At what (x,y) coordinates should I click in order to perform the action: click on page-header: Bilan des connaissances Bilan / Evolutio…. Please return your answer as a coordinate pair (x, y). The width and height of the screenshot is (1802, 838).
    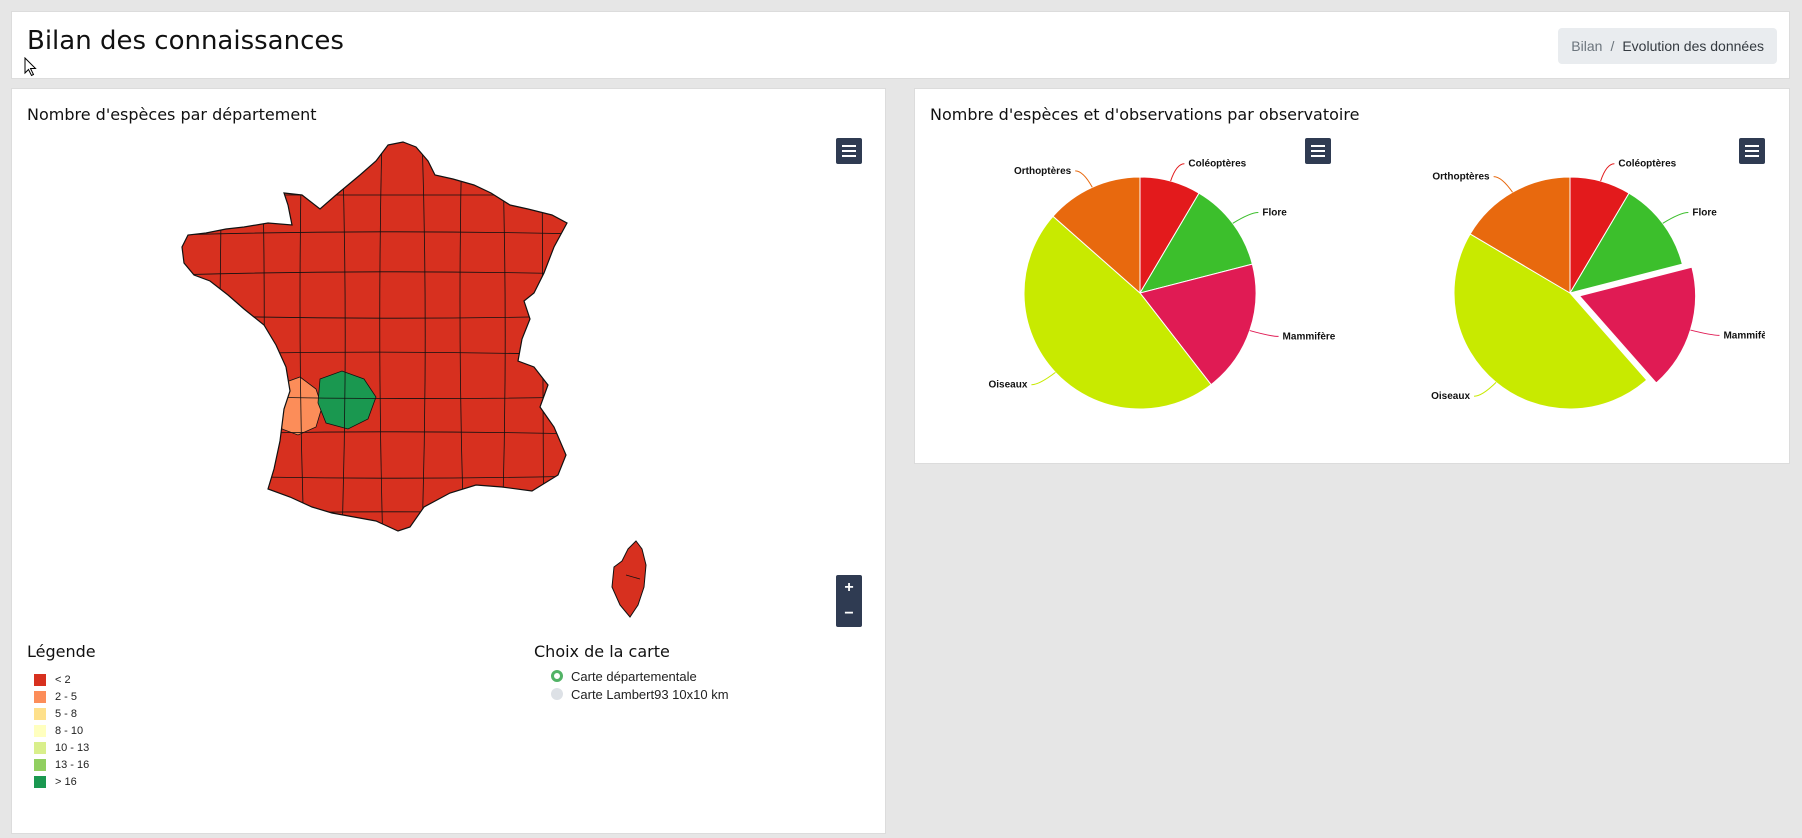
    Looking at the image, I should click on (900, 45).